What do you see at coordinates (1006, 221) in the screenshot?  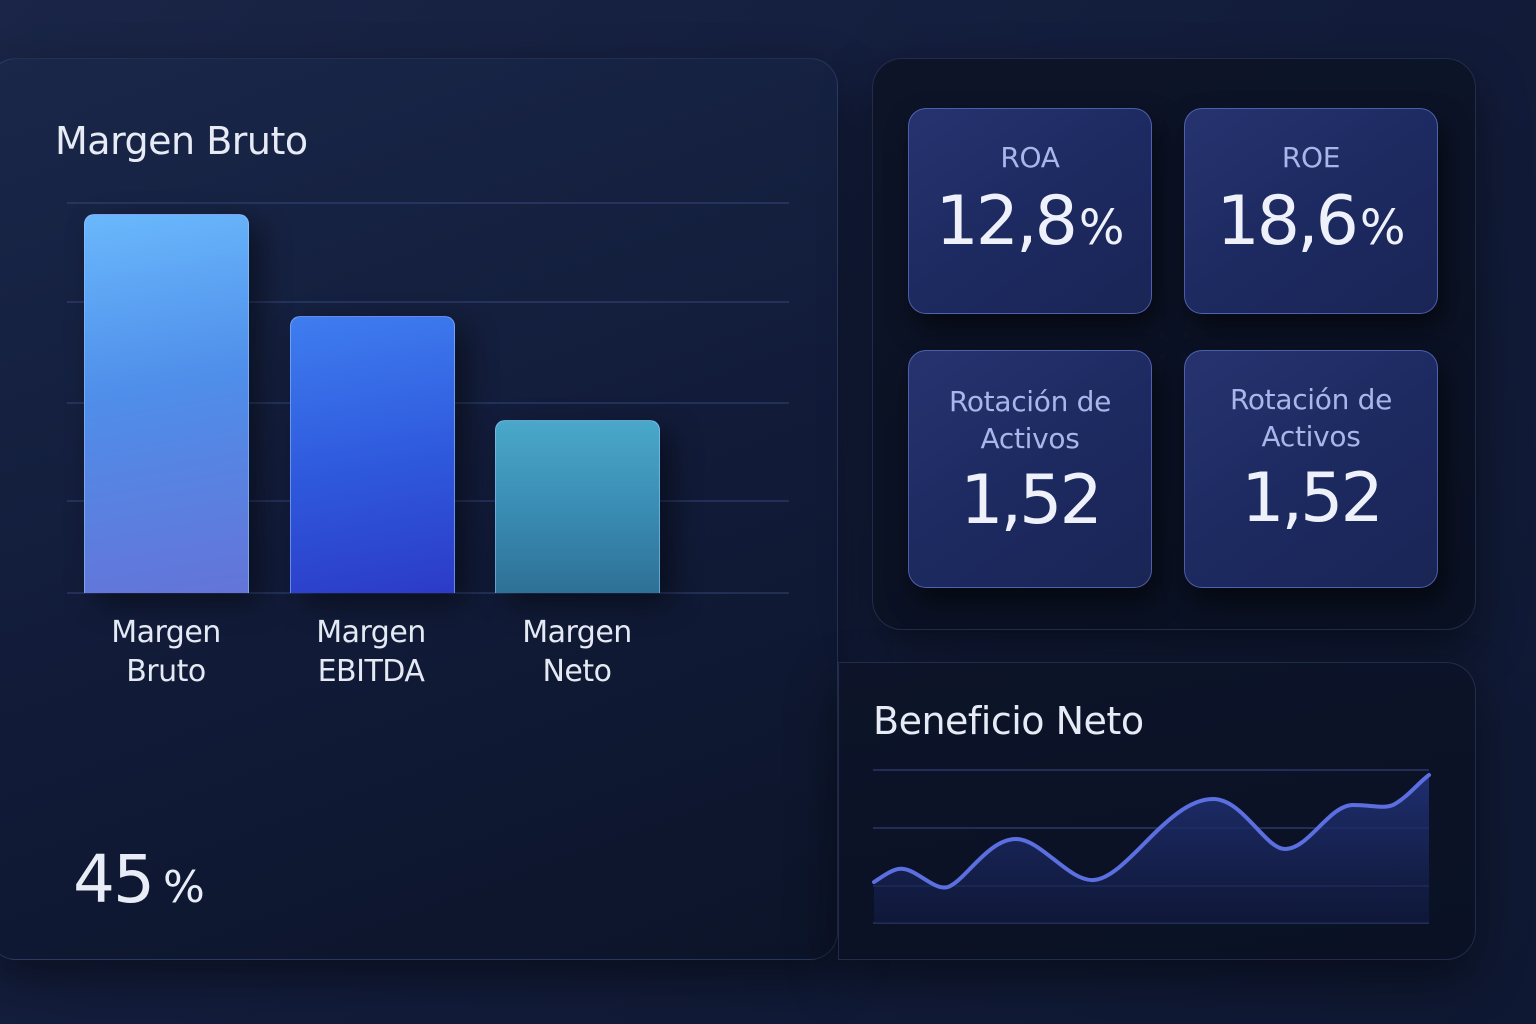 I see `kpi-number: 12,8` at bounding box center [1006, 221].